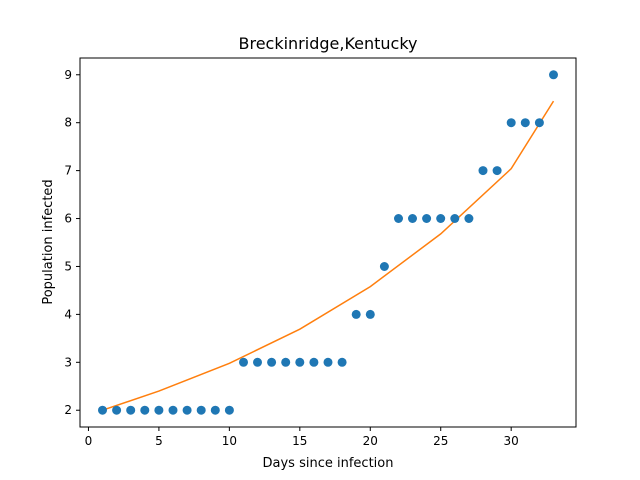 Image resolution: width=640 pixels, height=480 pixels. What do you see at coordinates (68, 266) in the screenshot?
I see `y-tick-label: 5` at bounding box center [68, 266].